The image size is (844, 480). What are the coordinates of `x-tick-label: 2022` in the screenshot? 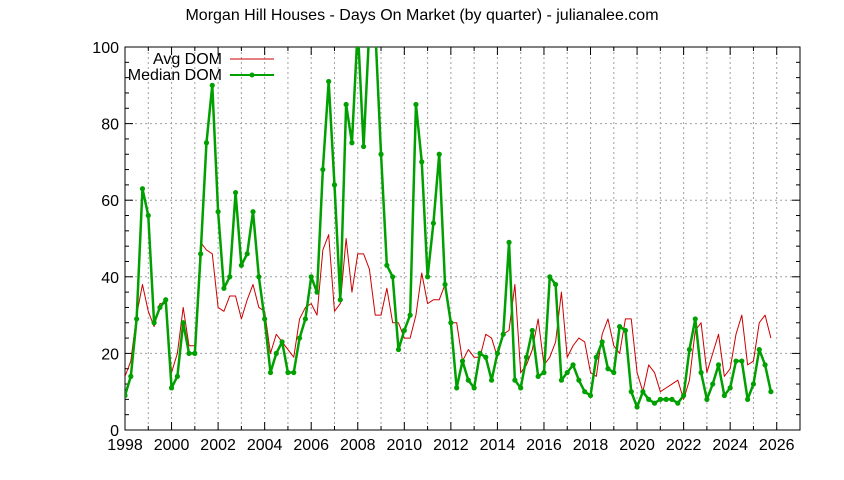 It's located at (684, 445).